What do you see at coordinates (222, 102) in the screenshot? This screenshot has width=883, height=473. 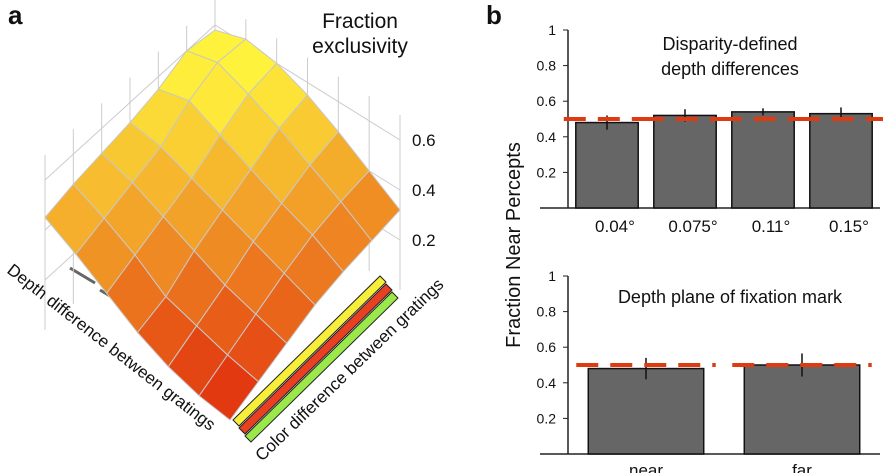 I see `grid-line` at bounding box center [222, 102].